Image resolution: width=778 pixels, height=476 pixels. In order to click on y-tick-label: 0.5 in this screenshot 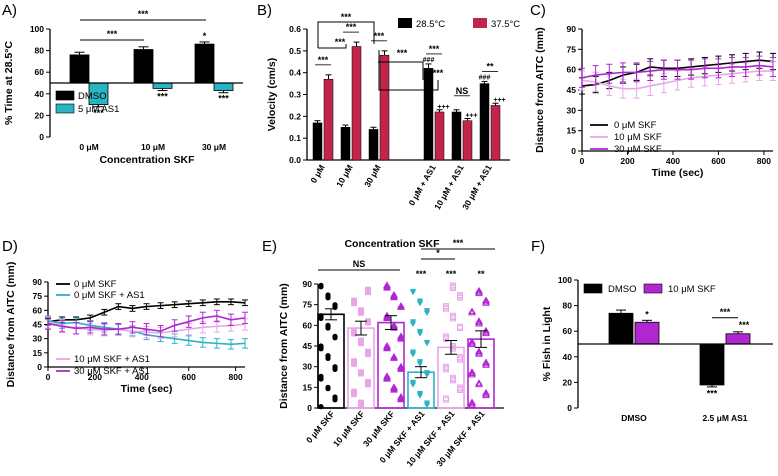, I will do `click(295, 51)`.